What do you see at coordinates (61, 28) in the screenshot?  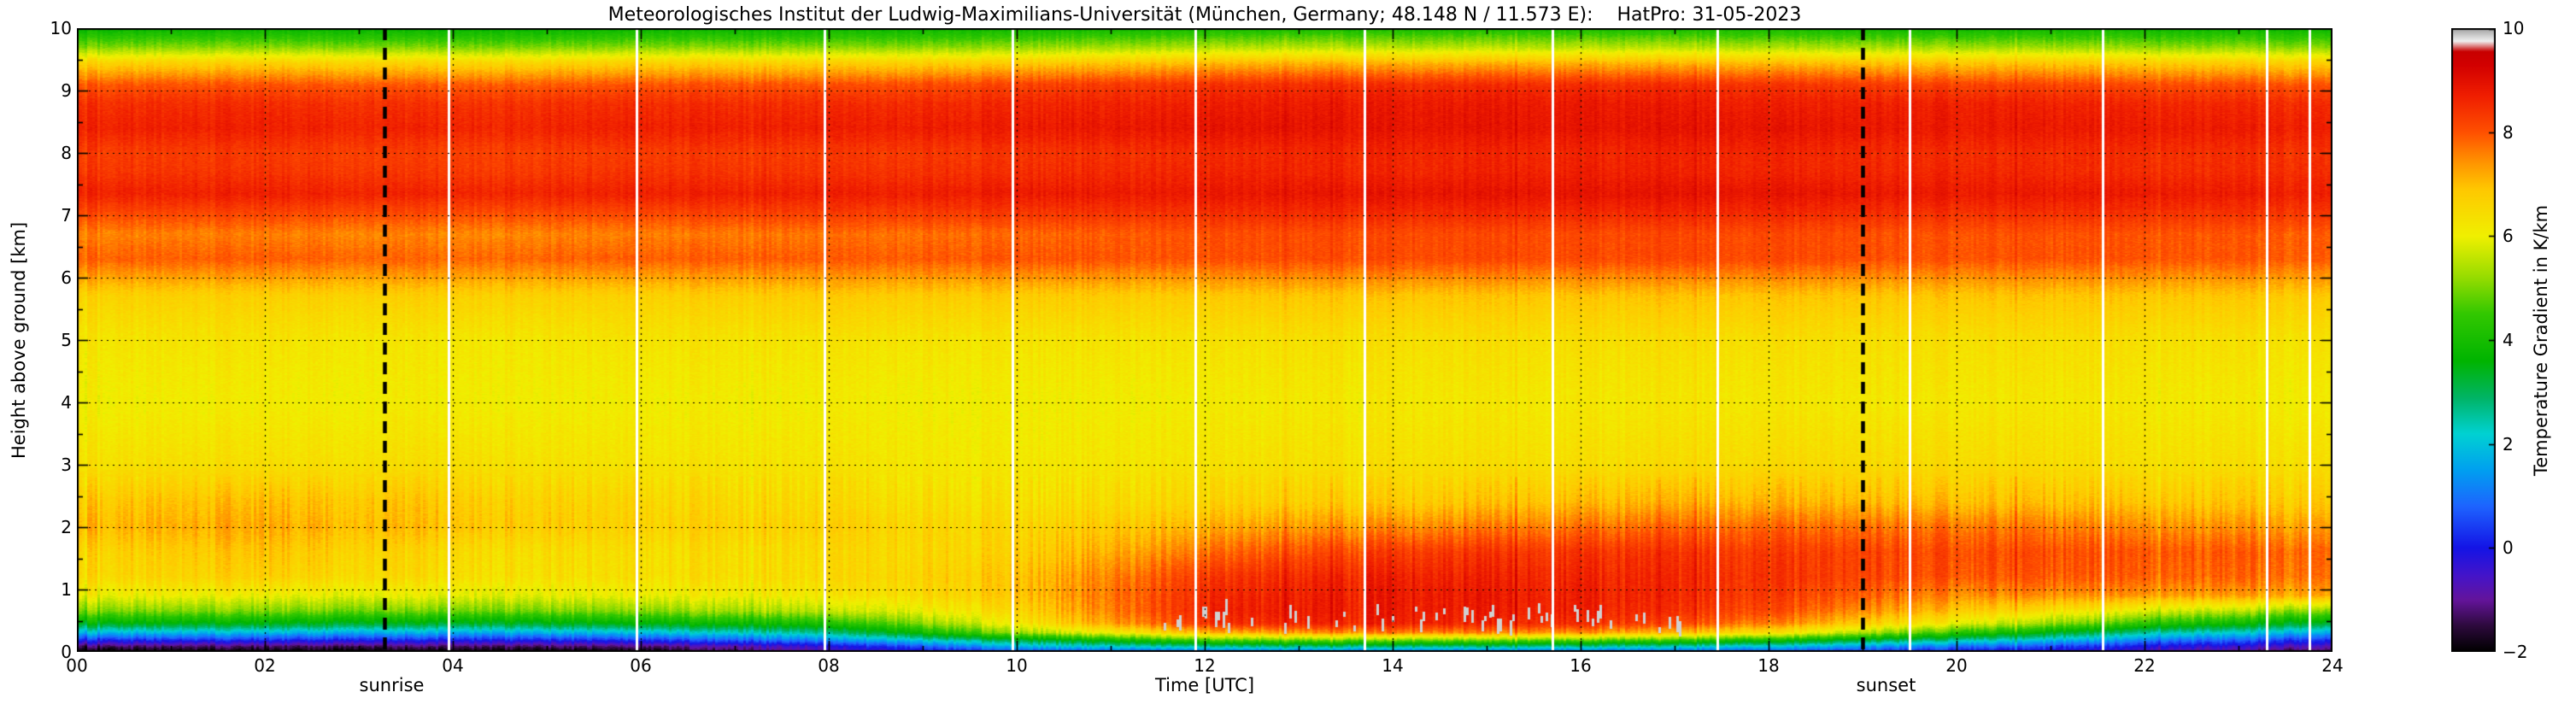 I see `y-tick-label: 10` at bounding box center [61, 28].